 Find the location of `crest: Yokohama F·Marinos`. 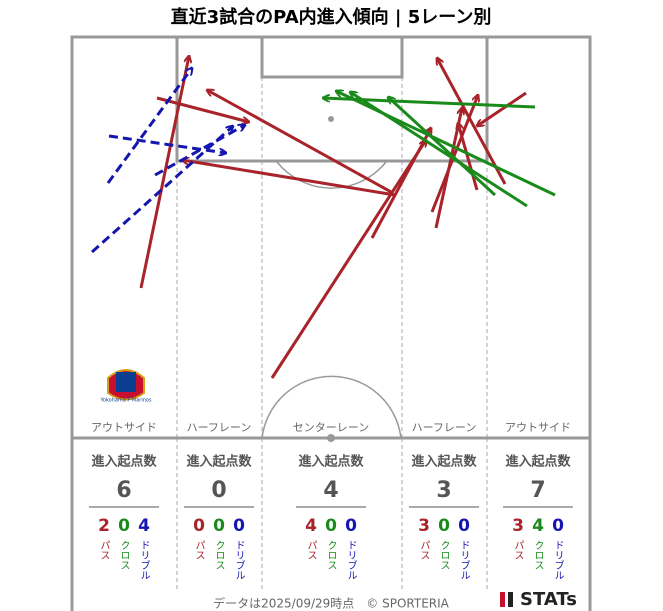

crest: Yokohama F·Marinos is located at coordinates (125, 386).